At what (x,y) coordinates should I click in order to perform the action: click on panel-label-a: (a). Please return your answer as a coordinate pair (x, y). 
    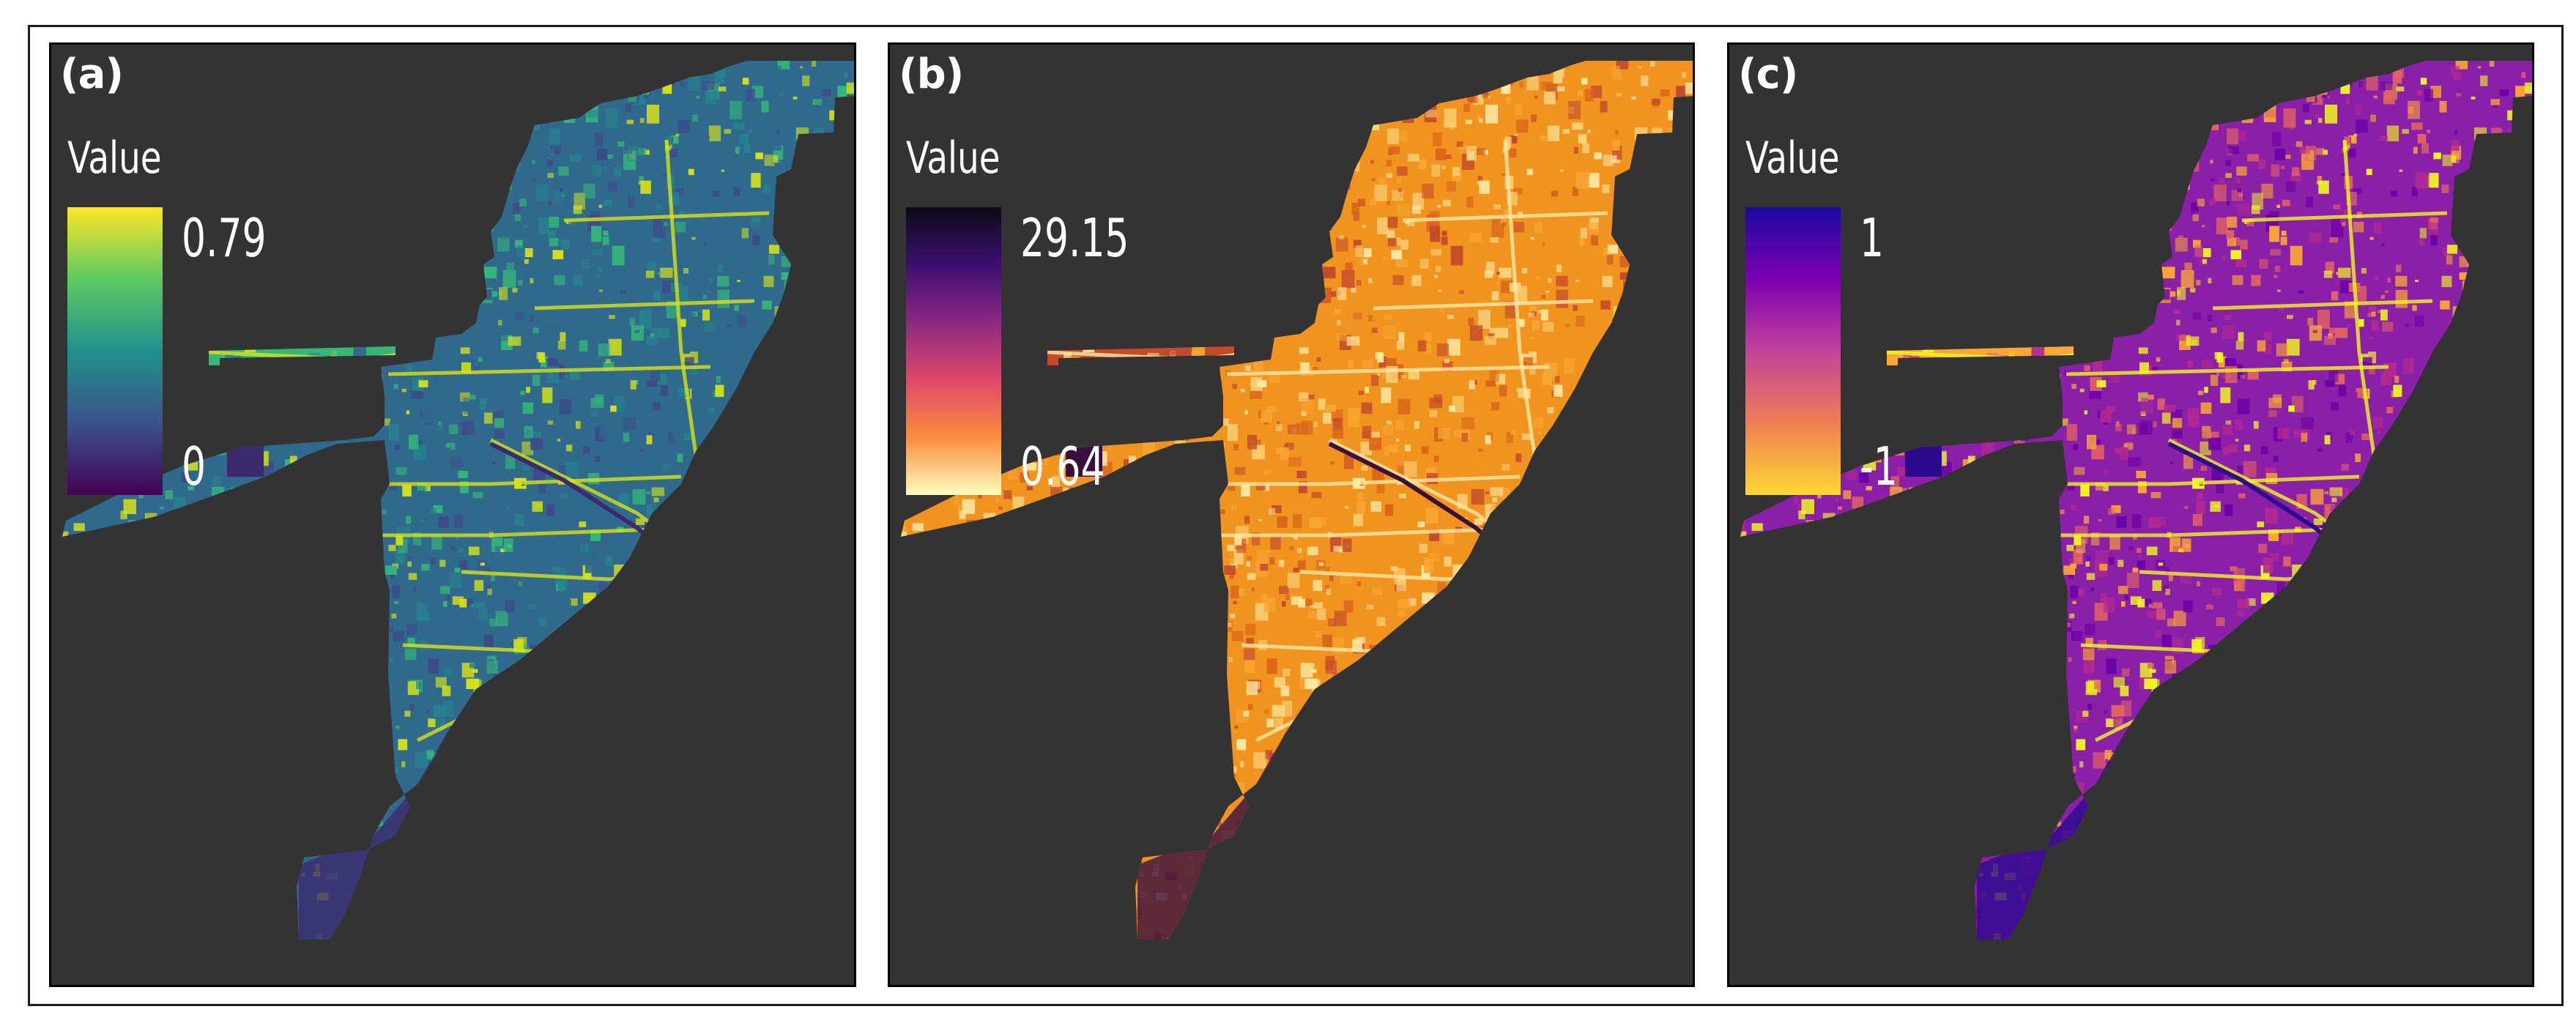
    Looking at the image, I should click on (92, 74).